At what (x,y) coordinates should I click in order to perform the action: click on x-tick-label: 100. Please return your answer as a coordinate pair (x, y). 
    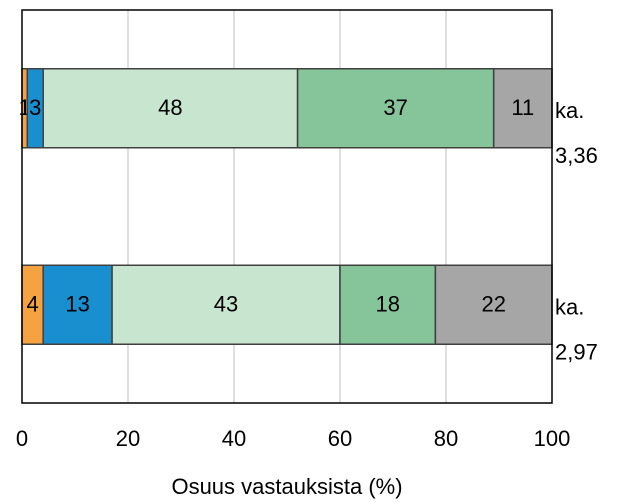
    Looking at the image, I should click on (552, 438).